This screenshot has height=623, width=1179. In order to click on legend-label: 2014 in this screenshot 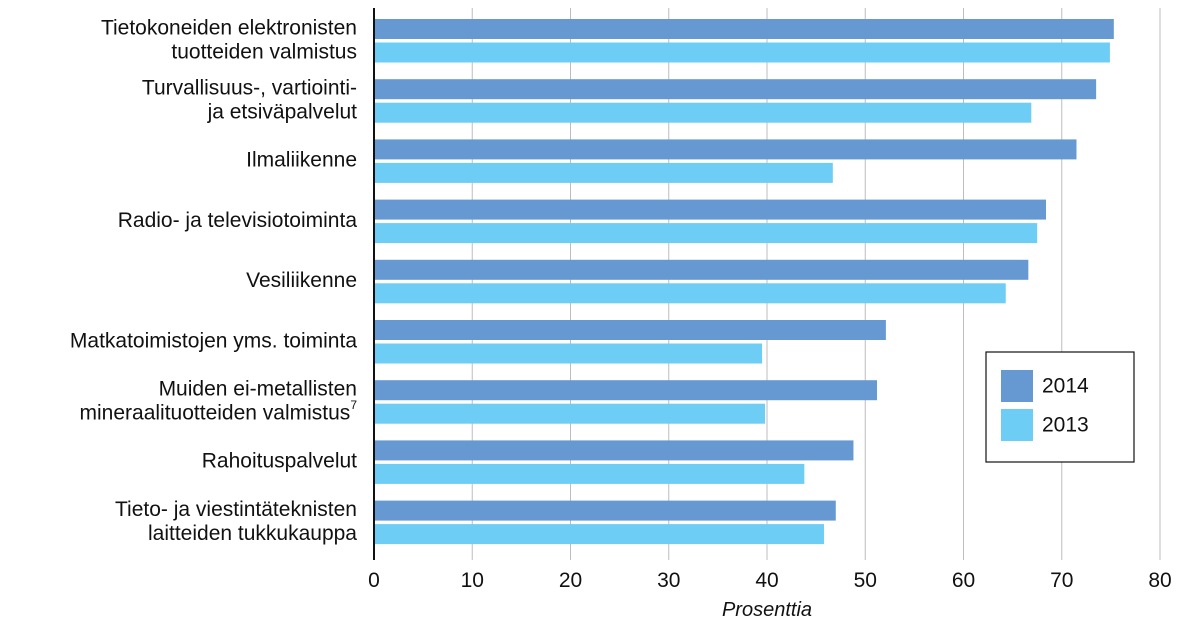, I will do `click(1065, 386)`.